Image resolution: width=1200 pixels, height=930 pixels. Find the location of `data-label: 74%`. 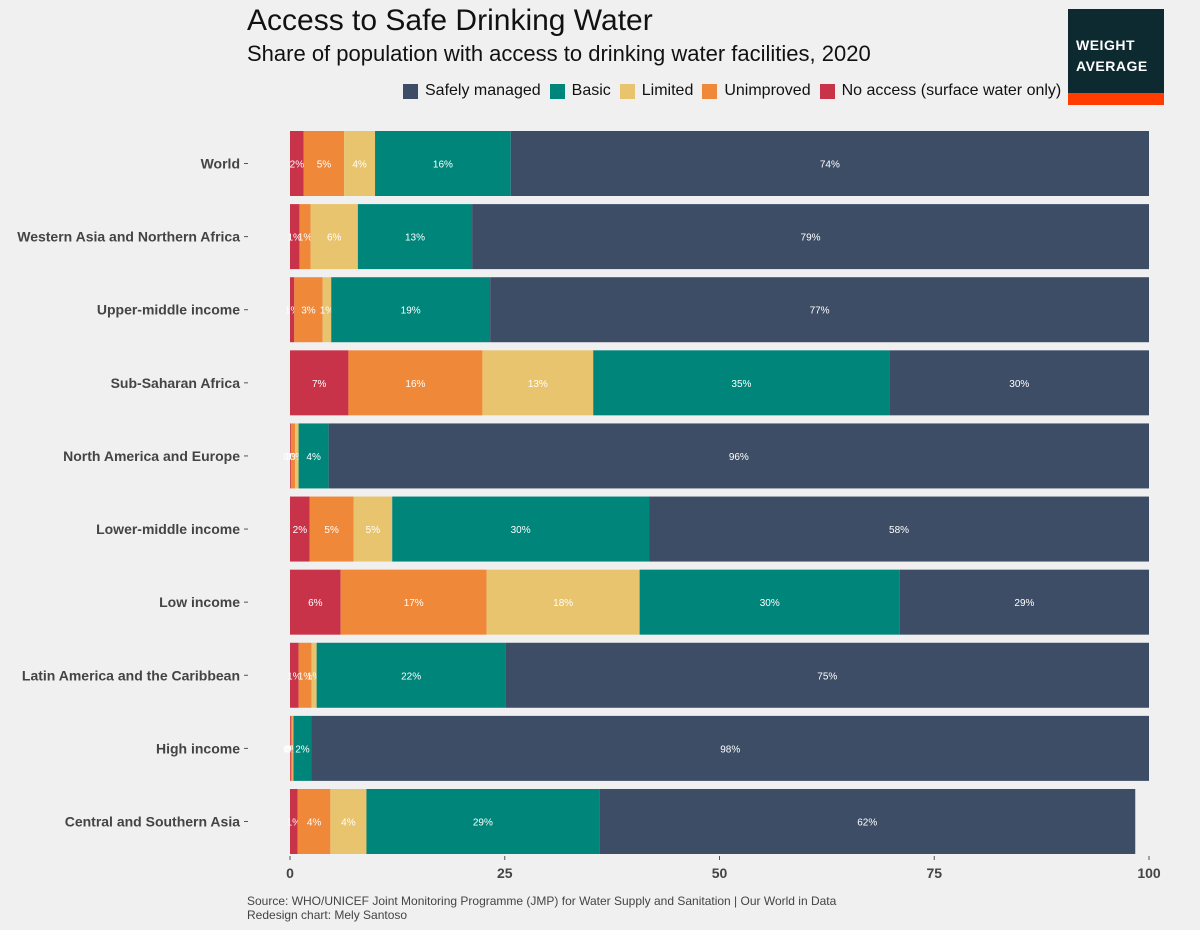

data-label: 74% is located at coordinates (830, 165).